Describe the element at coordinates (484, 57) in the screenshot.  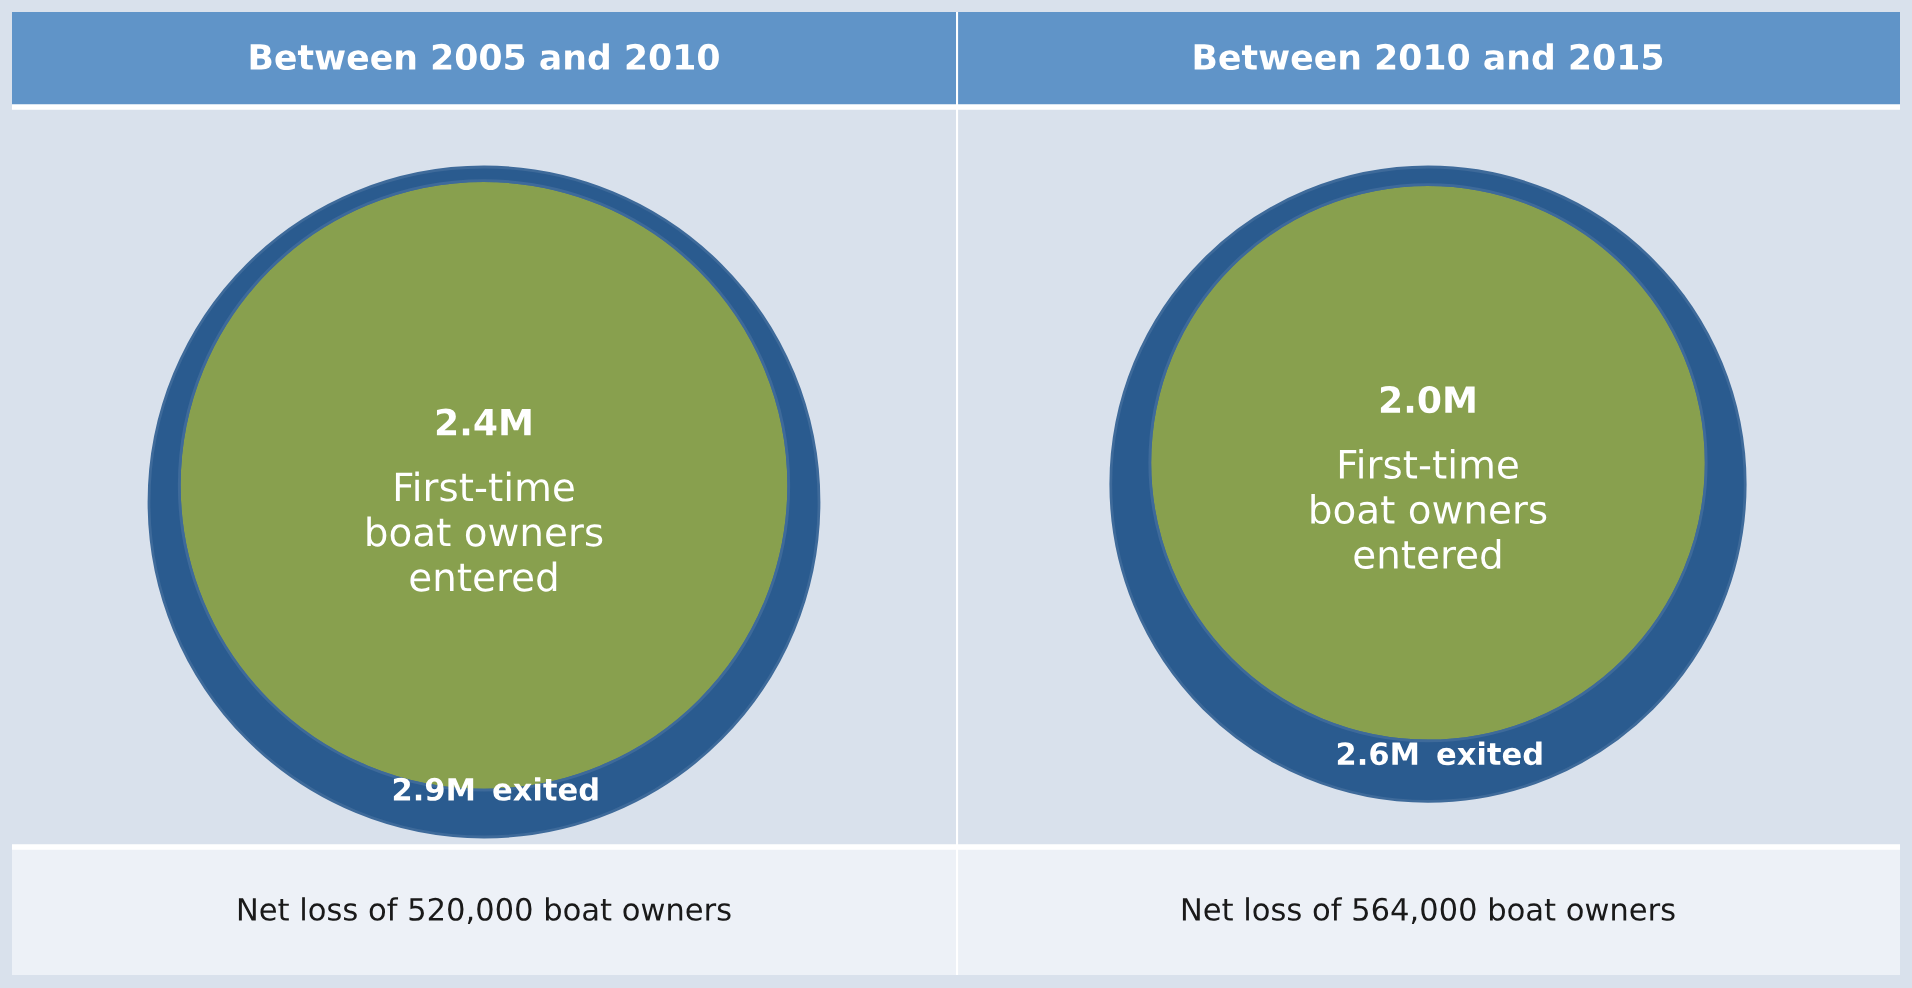
I see `text: Between 2005 and 2010` at that location.